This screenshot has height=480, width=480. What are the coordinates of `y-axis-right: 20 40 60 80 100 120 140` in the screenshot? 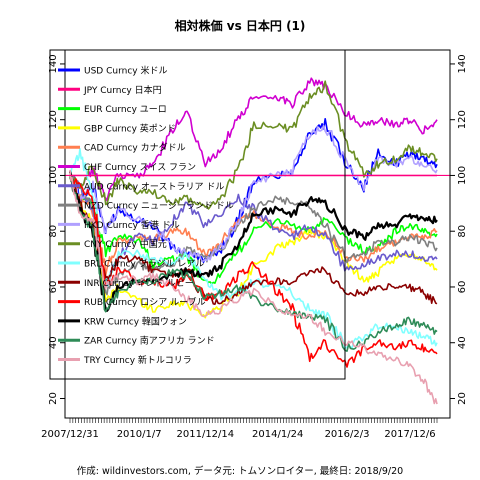 It's located at (459, 229).